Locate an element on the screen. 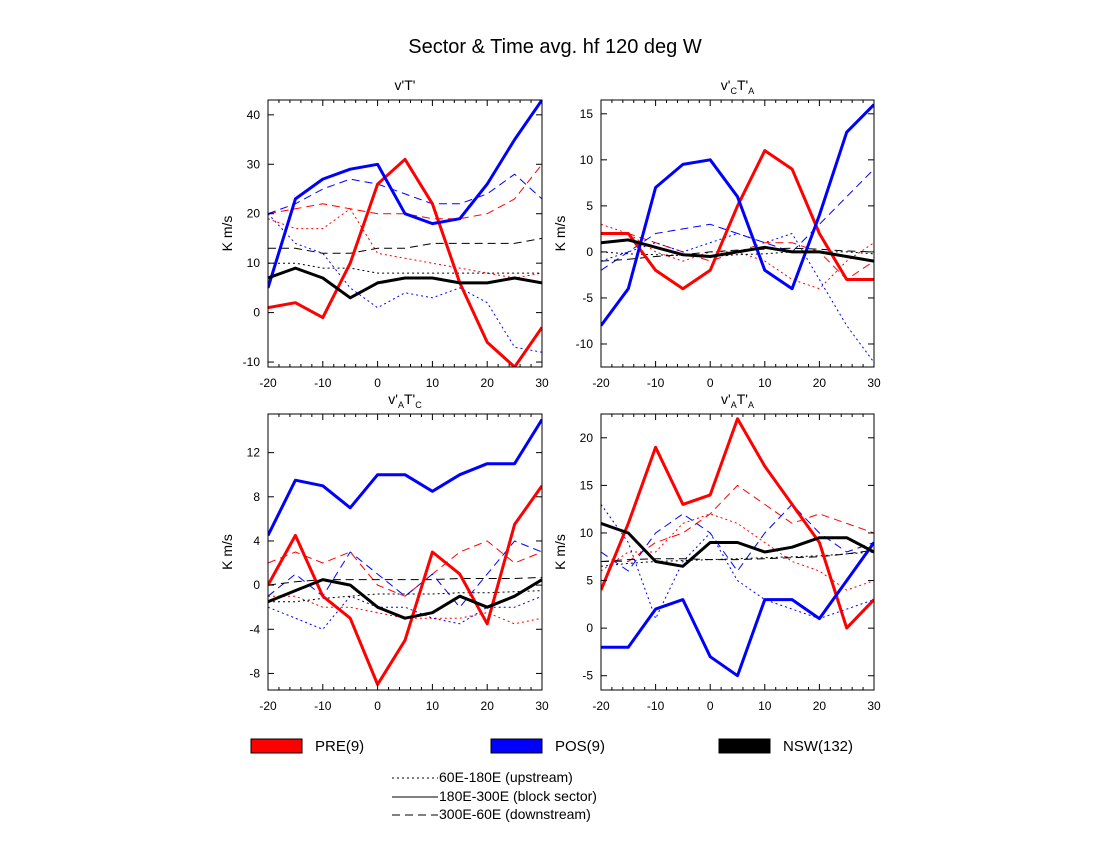 The width and height of the screenshot is (1100, 850). panel-3: -20 -10 0 10 20 30 -8 -4 0 4 8 12 K m/s v'AT'C is located at coordinates (384, 552).